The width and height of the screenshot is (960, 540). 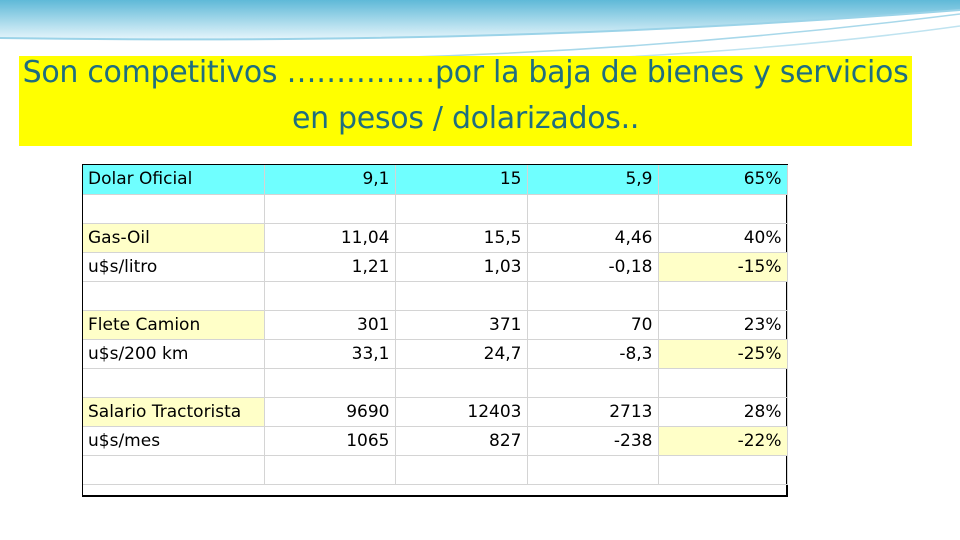 I want to click on row-label: u$s/mes, so click(x=174, y=441).